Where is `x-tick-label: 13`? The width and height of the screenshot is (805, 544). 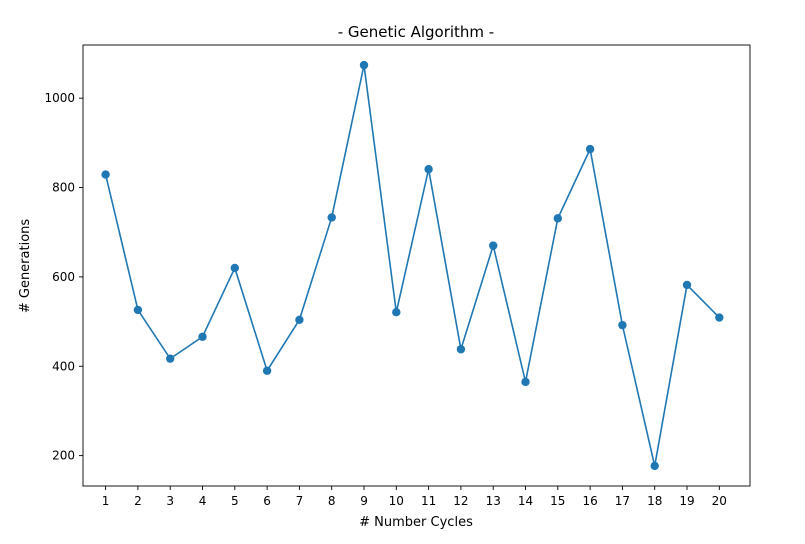 x-tick-label: 13 is located at coordinates (493, 501).